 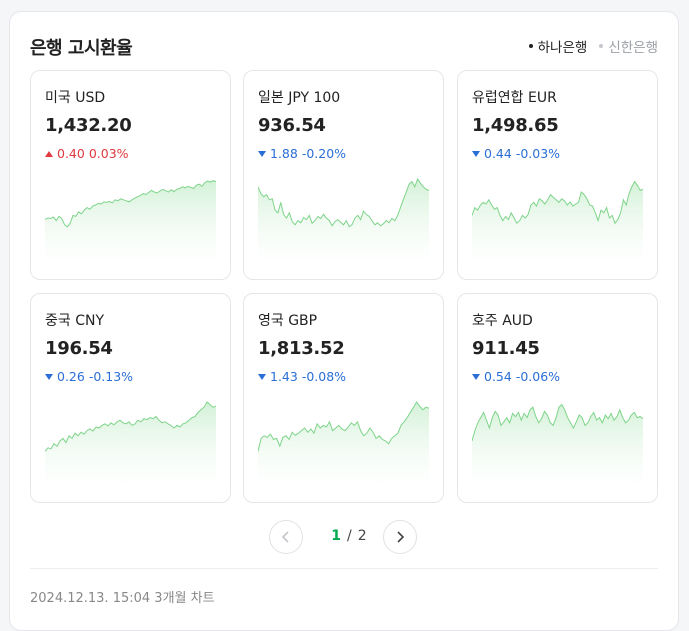 I want to click on chevron-right-icon, so click(x=401, y=537).